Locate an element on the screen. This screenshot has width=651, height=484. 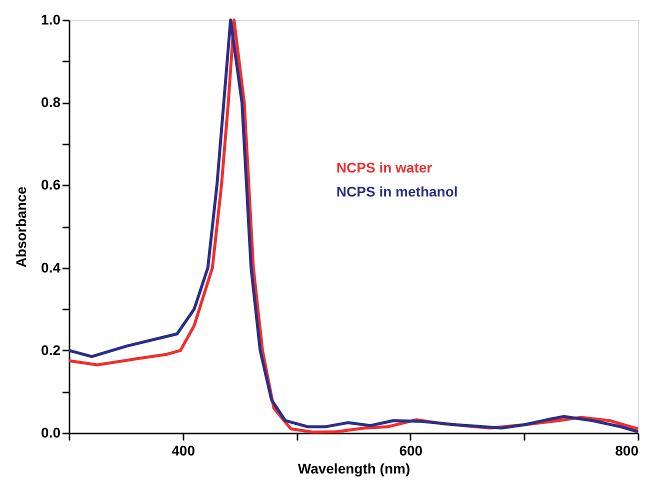
x-tick-label: 400 is located at coordinates (184, 450).